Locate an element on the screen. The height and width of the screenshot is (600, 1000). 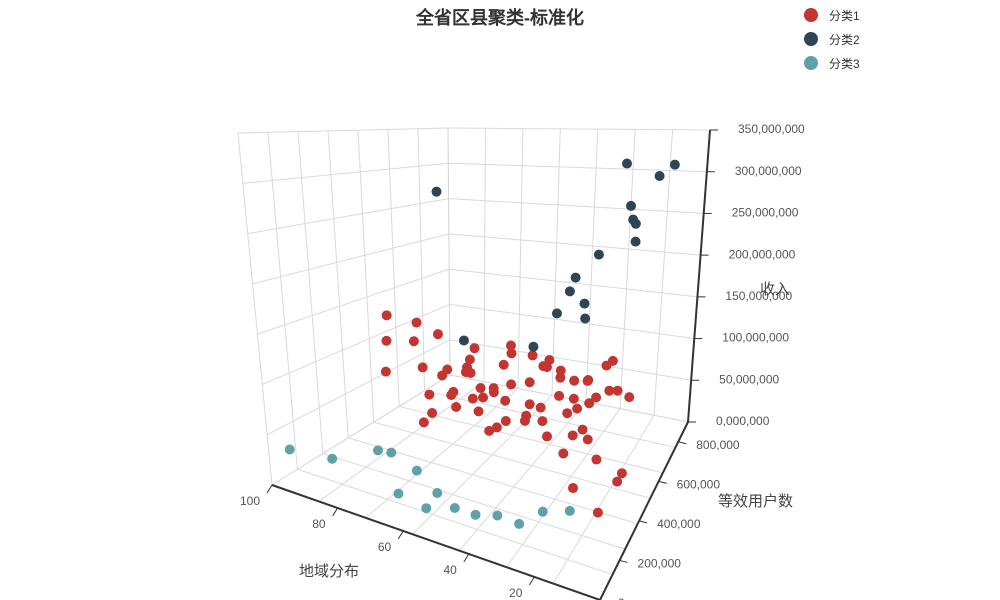
legend-item-series-3: 分类3 is located at coordinates (832, 63).